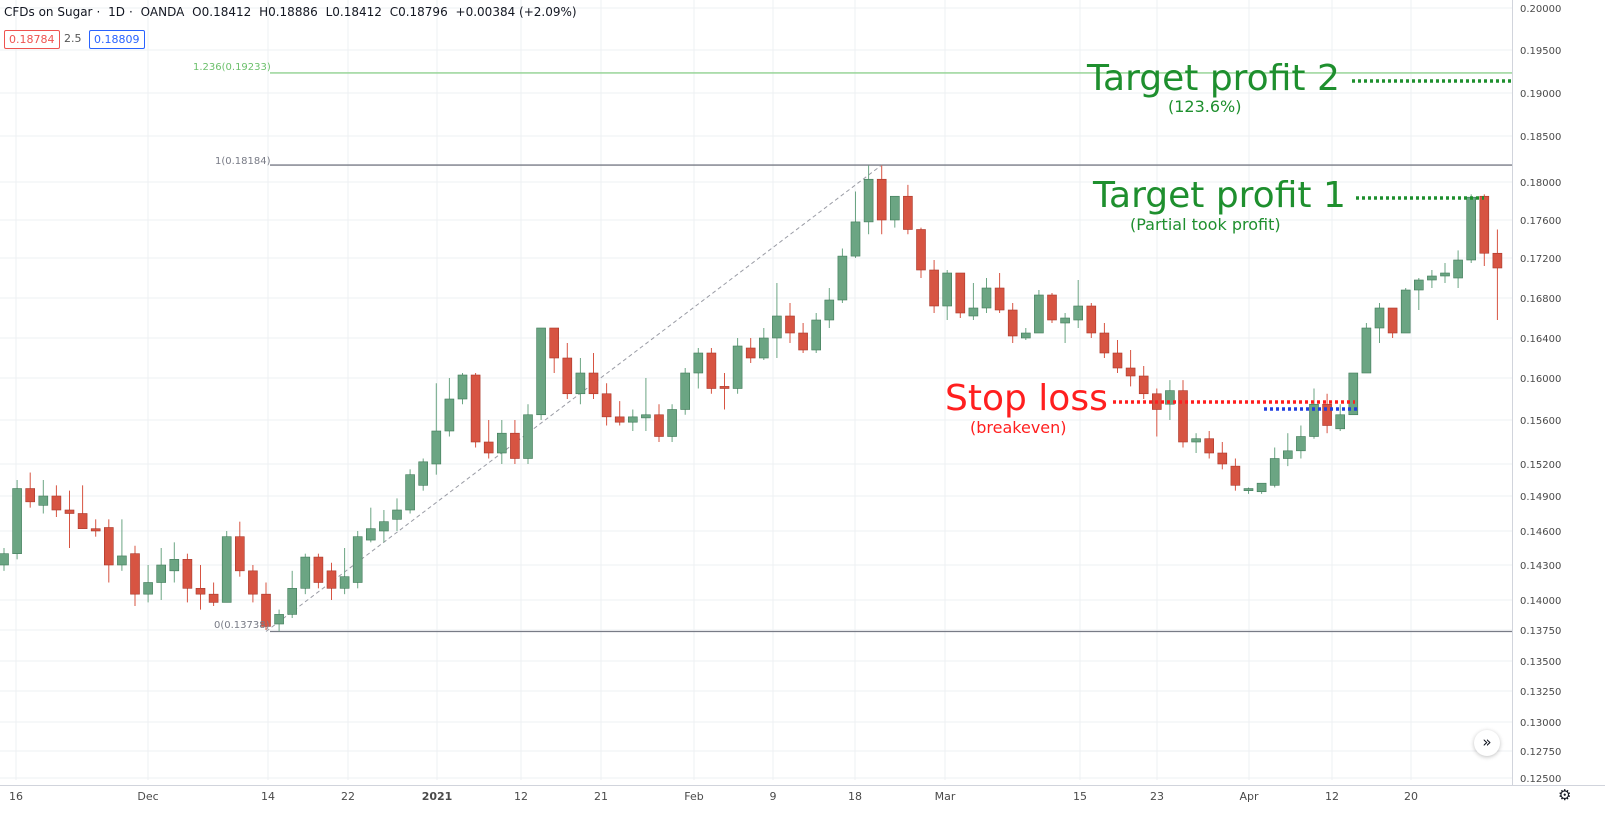 The height and width of the screenshot is (823, 1605). I want to click on fib-label-1: 1(0.18184), so click(243, 161).